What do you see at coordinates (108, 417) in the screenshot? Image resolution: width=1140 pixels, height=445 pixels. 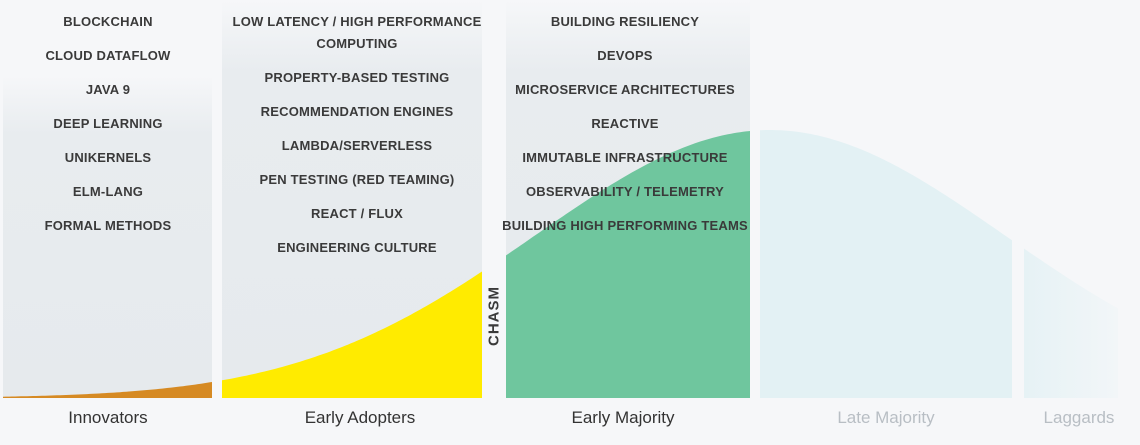 I see `innovators-label: Innovators` at bounding box center [108, 417].